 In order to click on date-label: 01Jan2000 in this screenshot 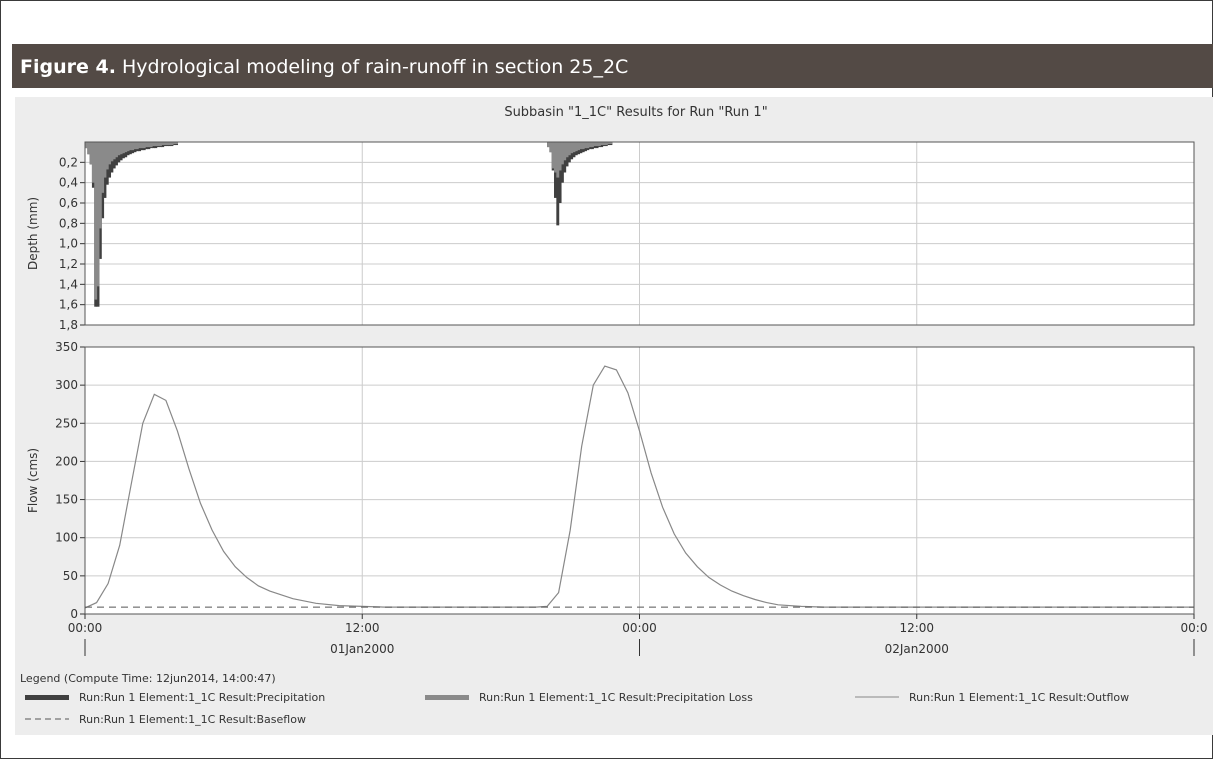, I will do `click(362, 649)`.